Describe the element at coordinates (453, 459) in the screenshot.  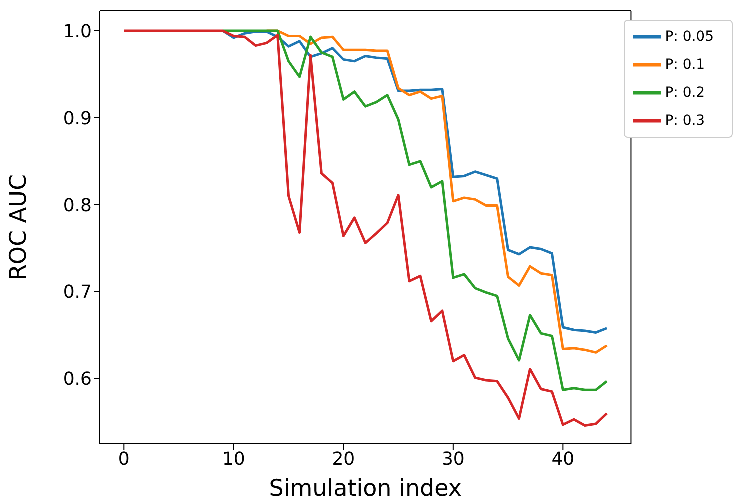
I see `x-tick-label: 30` at that location.